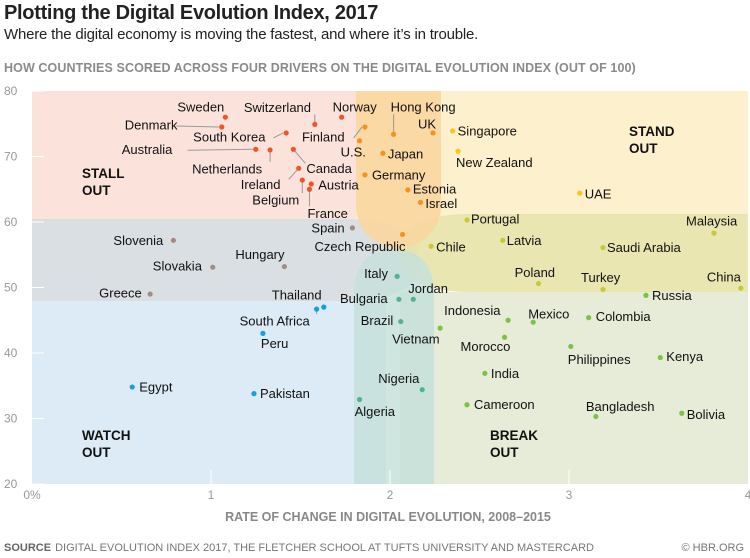  I want to click on x-tick-label: 0%, so click(32, 495).